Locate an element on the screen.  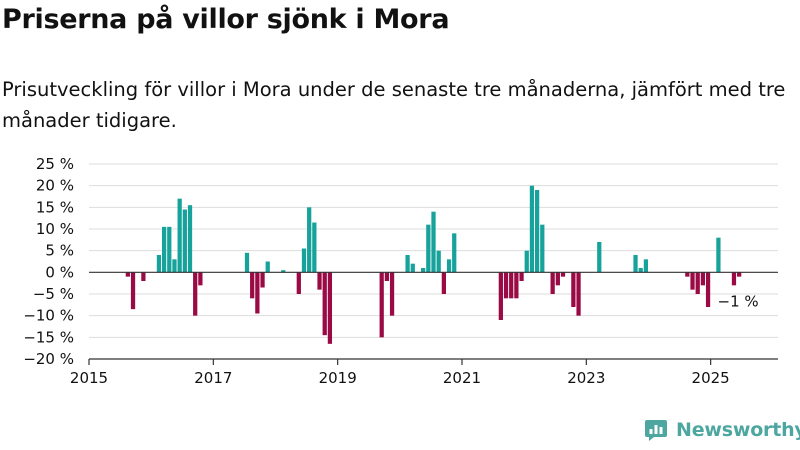
latest-value-annotation: −1 % is located at coordinates (738, 302).